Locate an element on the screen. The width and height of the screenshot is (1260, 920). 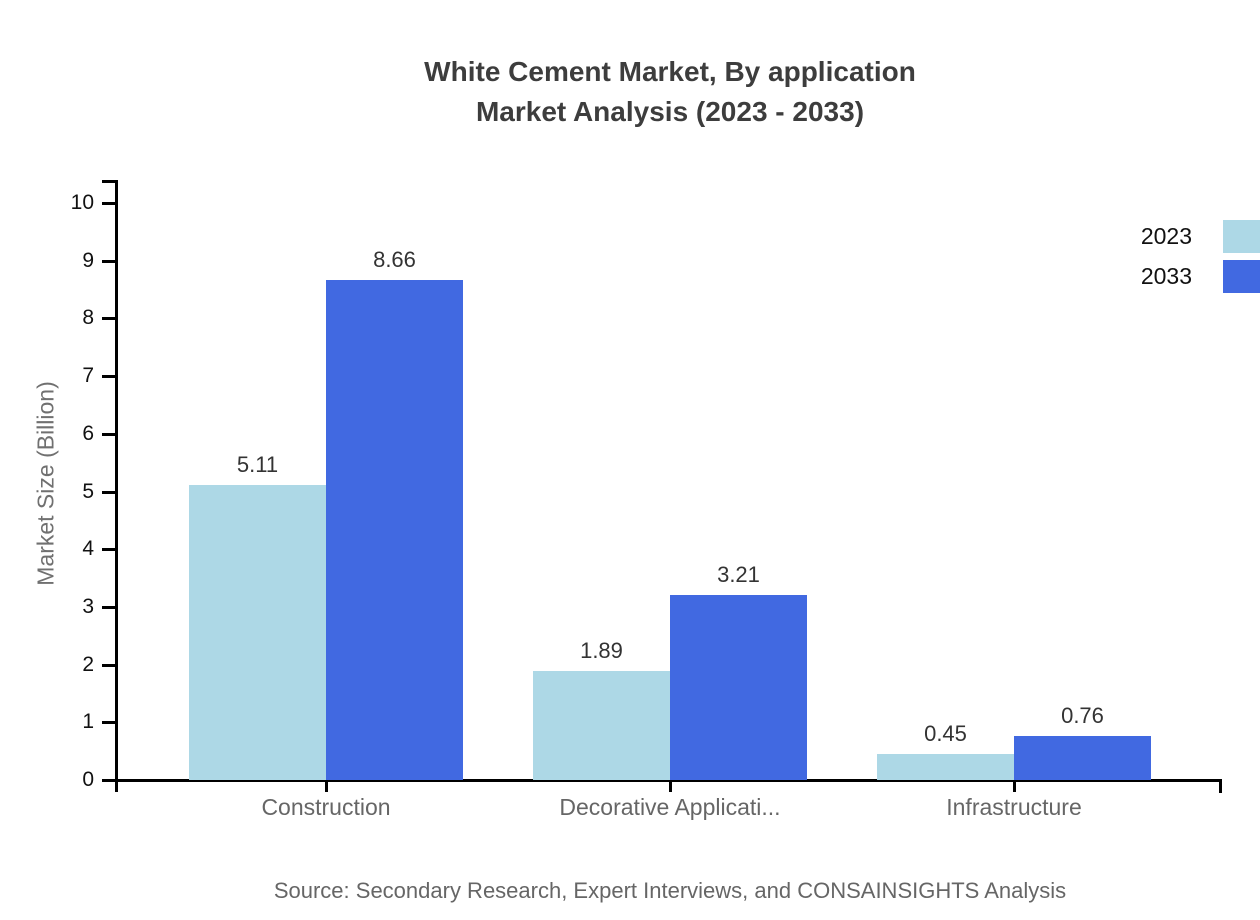
y-tick-label: 1 is located at coordinates (88, 721).